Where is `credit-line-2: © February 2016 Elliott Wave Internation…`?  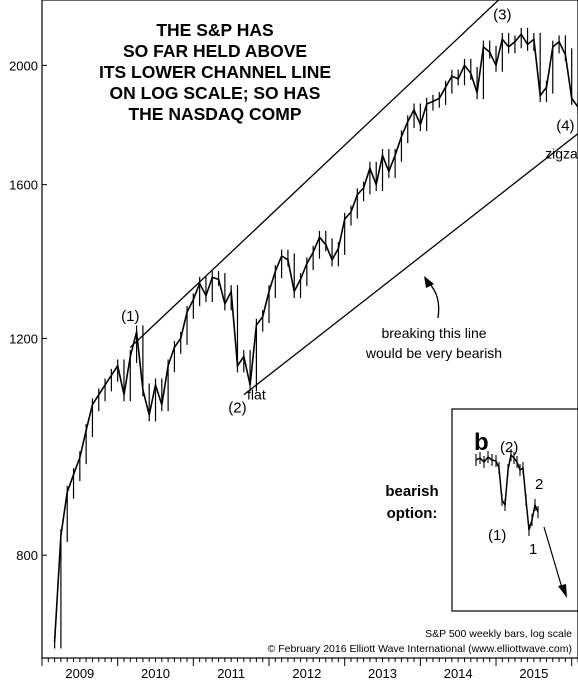
credit-line-2: © February 2016 Elliott Wave Internation… is located at coordinates (420, 649).